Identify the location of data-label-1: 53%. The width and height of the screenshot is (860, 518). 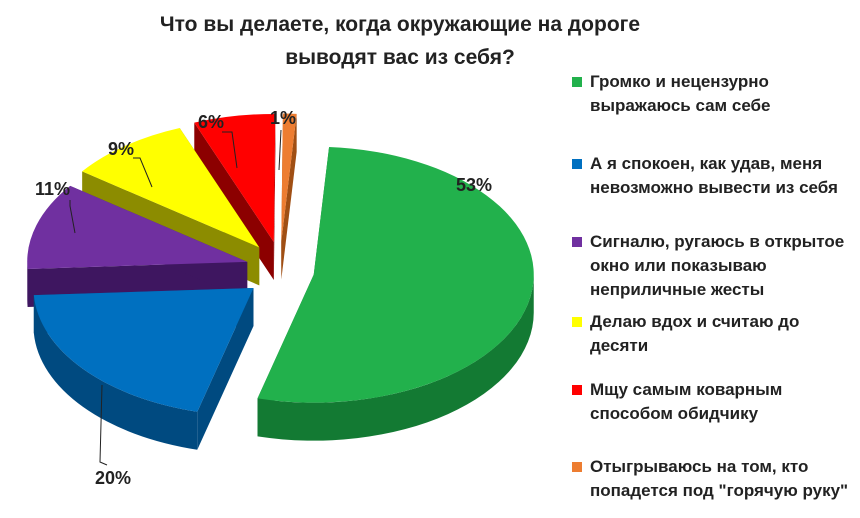
(474, 185).